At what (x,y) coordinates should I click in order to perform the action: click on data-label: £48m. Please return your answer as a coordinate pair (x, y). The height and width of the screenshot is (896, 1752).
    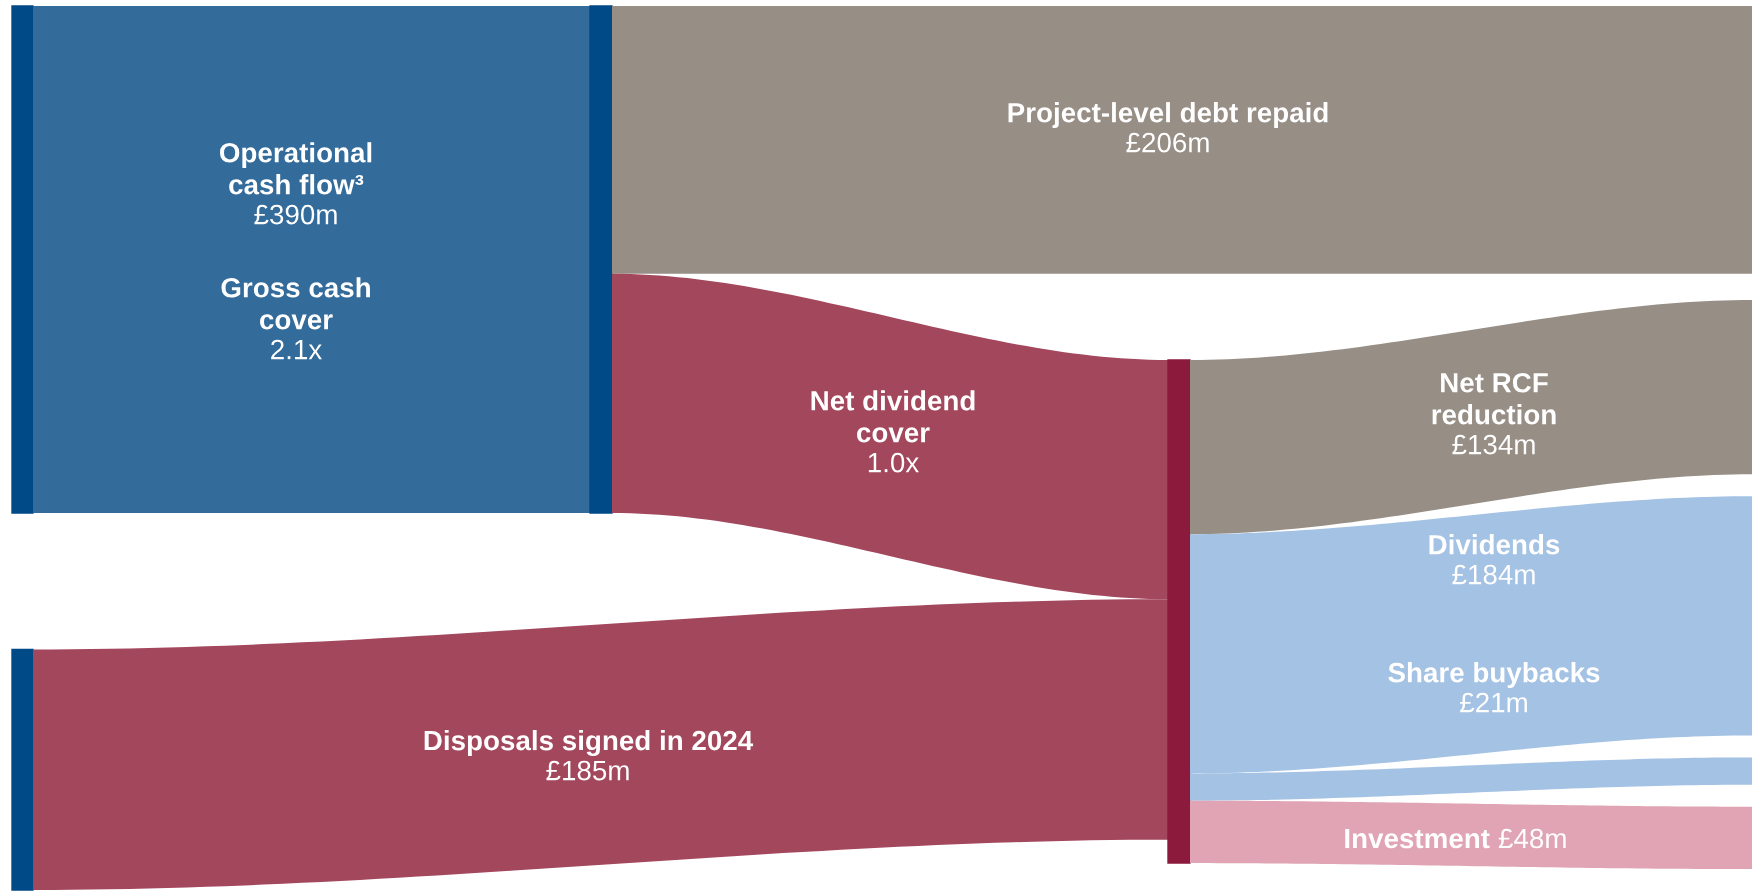
    Looking at the image, I should click on (1532, 838).